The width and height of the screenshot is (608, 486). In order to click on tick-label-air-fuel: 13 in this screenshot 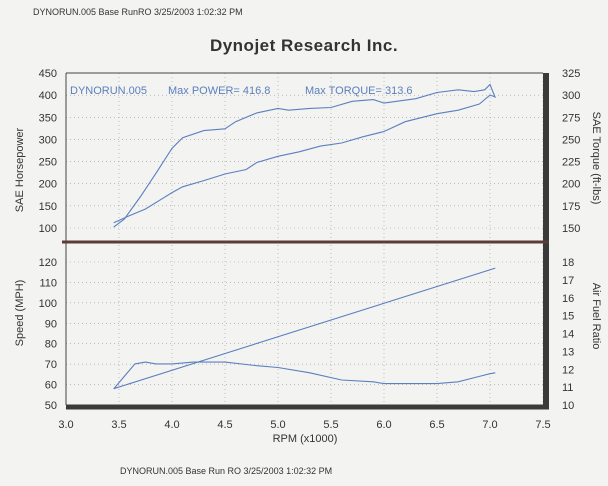, I will do `click(568, 352)`.